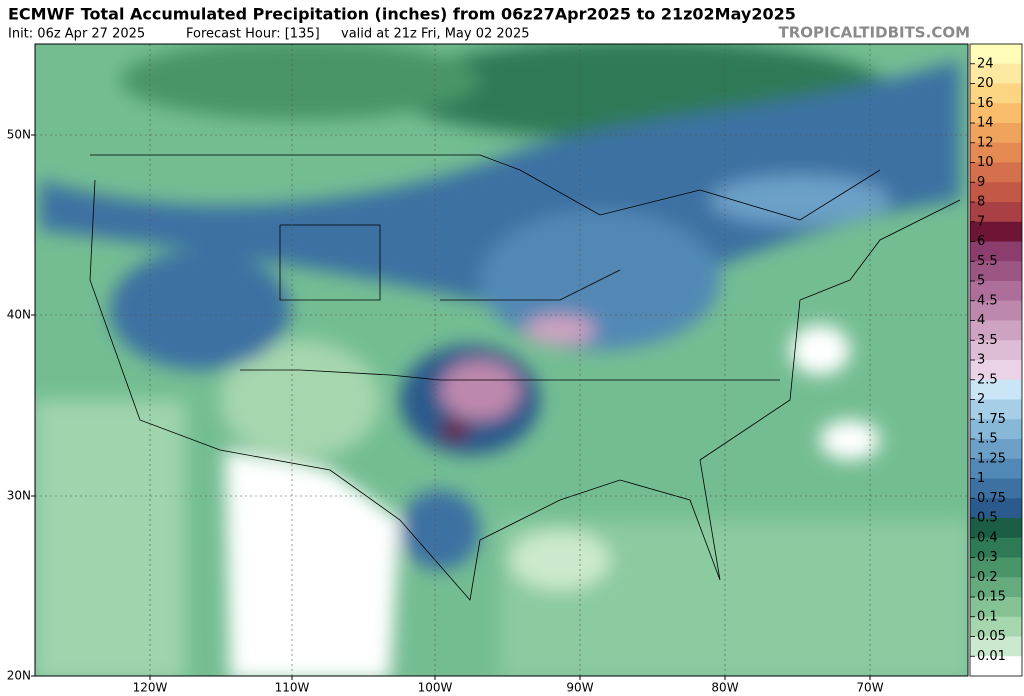  Describe the element at coordinates (987, 340) in the screenshot. I see `colorbar-label: 3.5` at that location.